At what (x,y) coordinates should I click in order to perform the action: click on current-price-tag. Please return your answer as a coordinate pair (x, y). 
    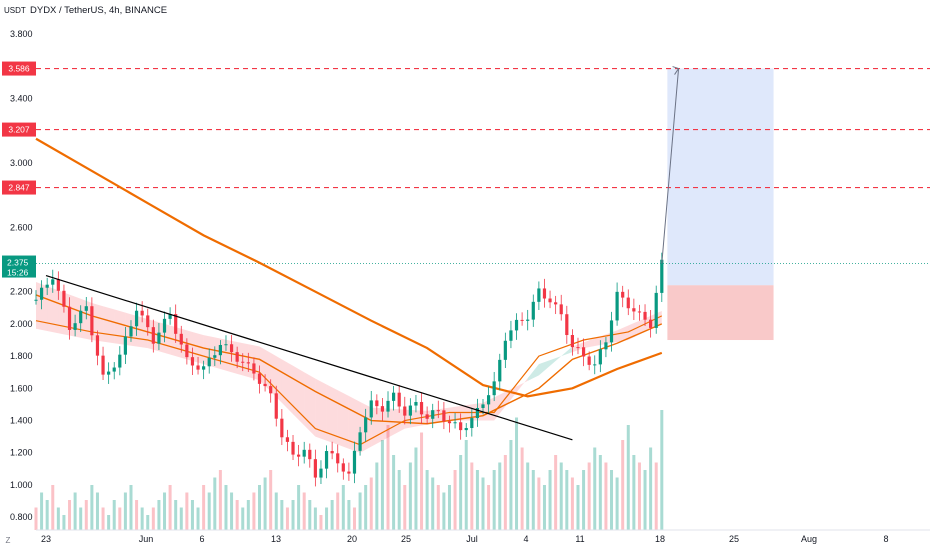
    Looking at the image, I should click on (19, 266).